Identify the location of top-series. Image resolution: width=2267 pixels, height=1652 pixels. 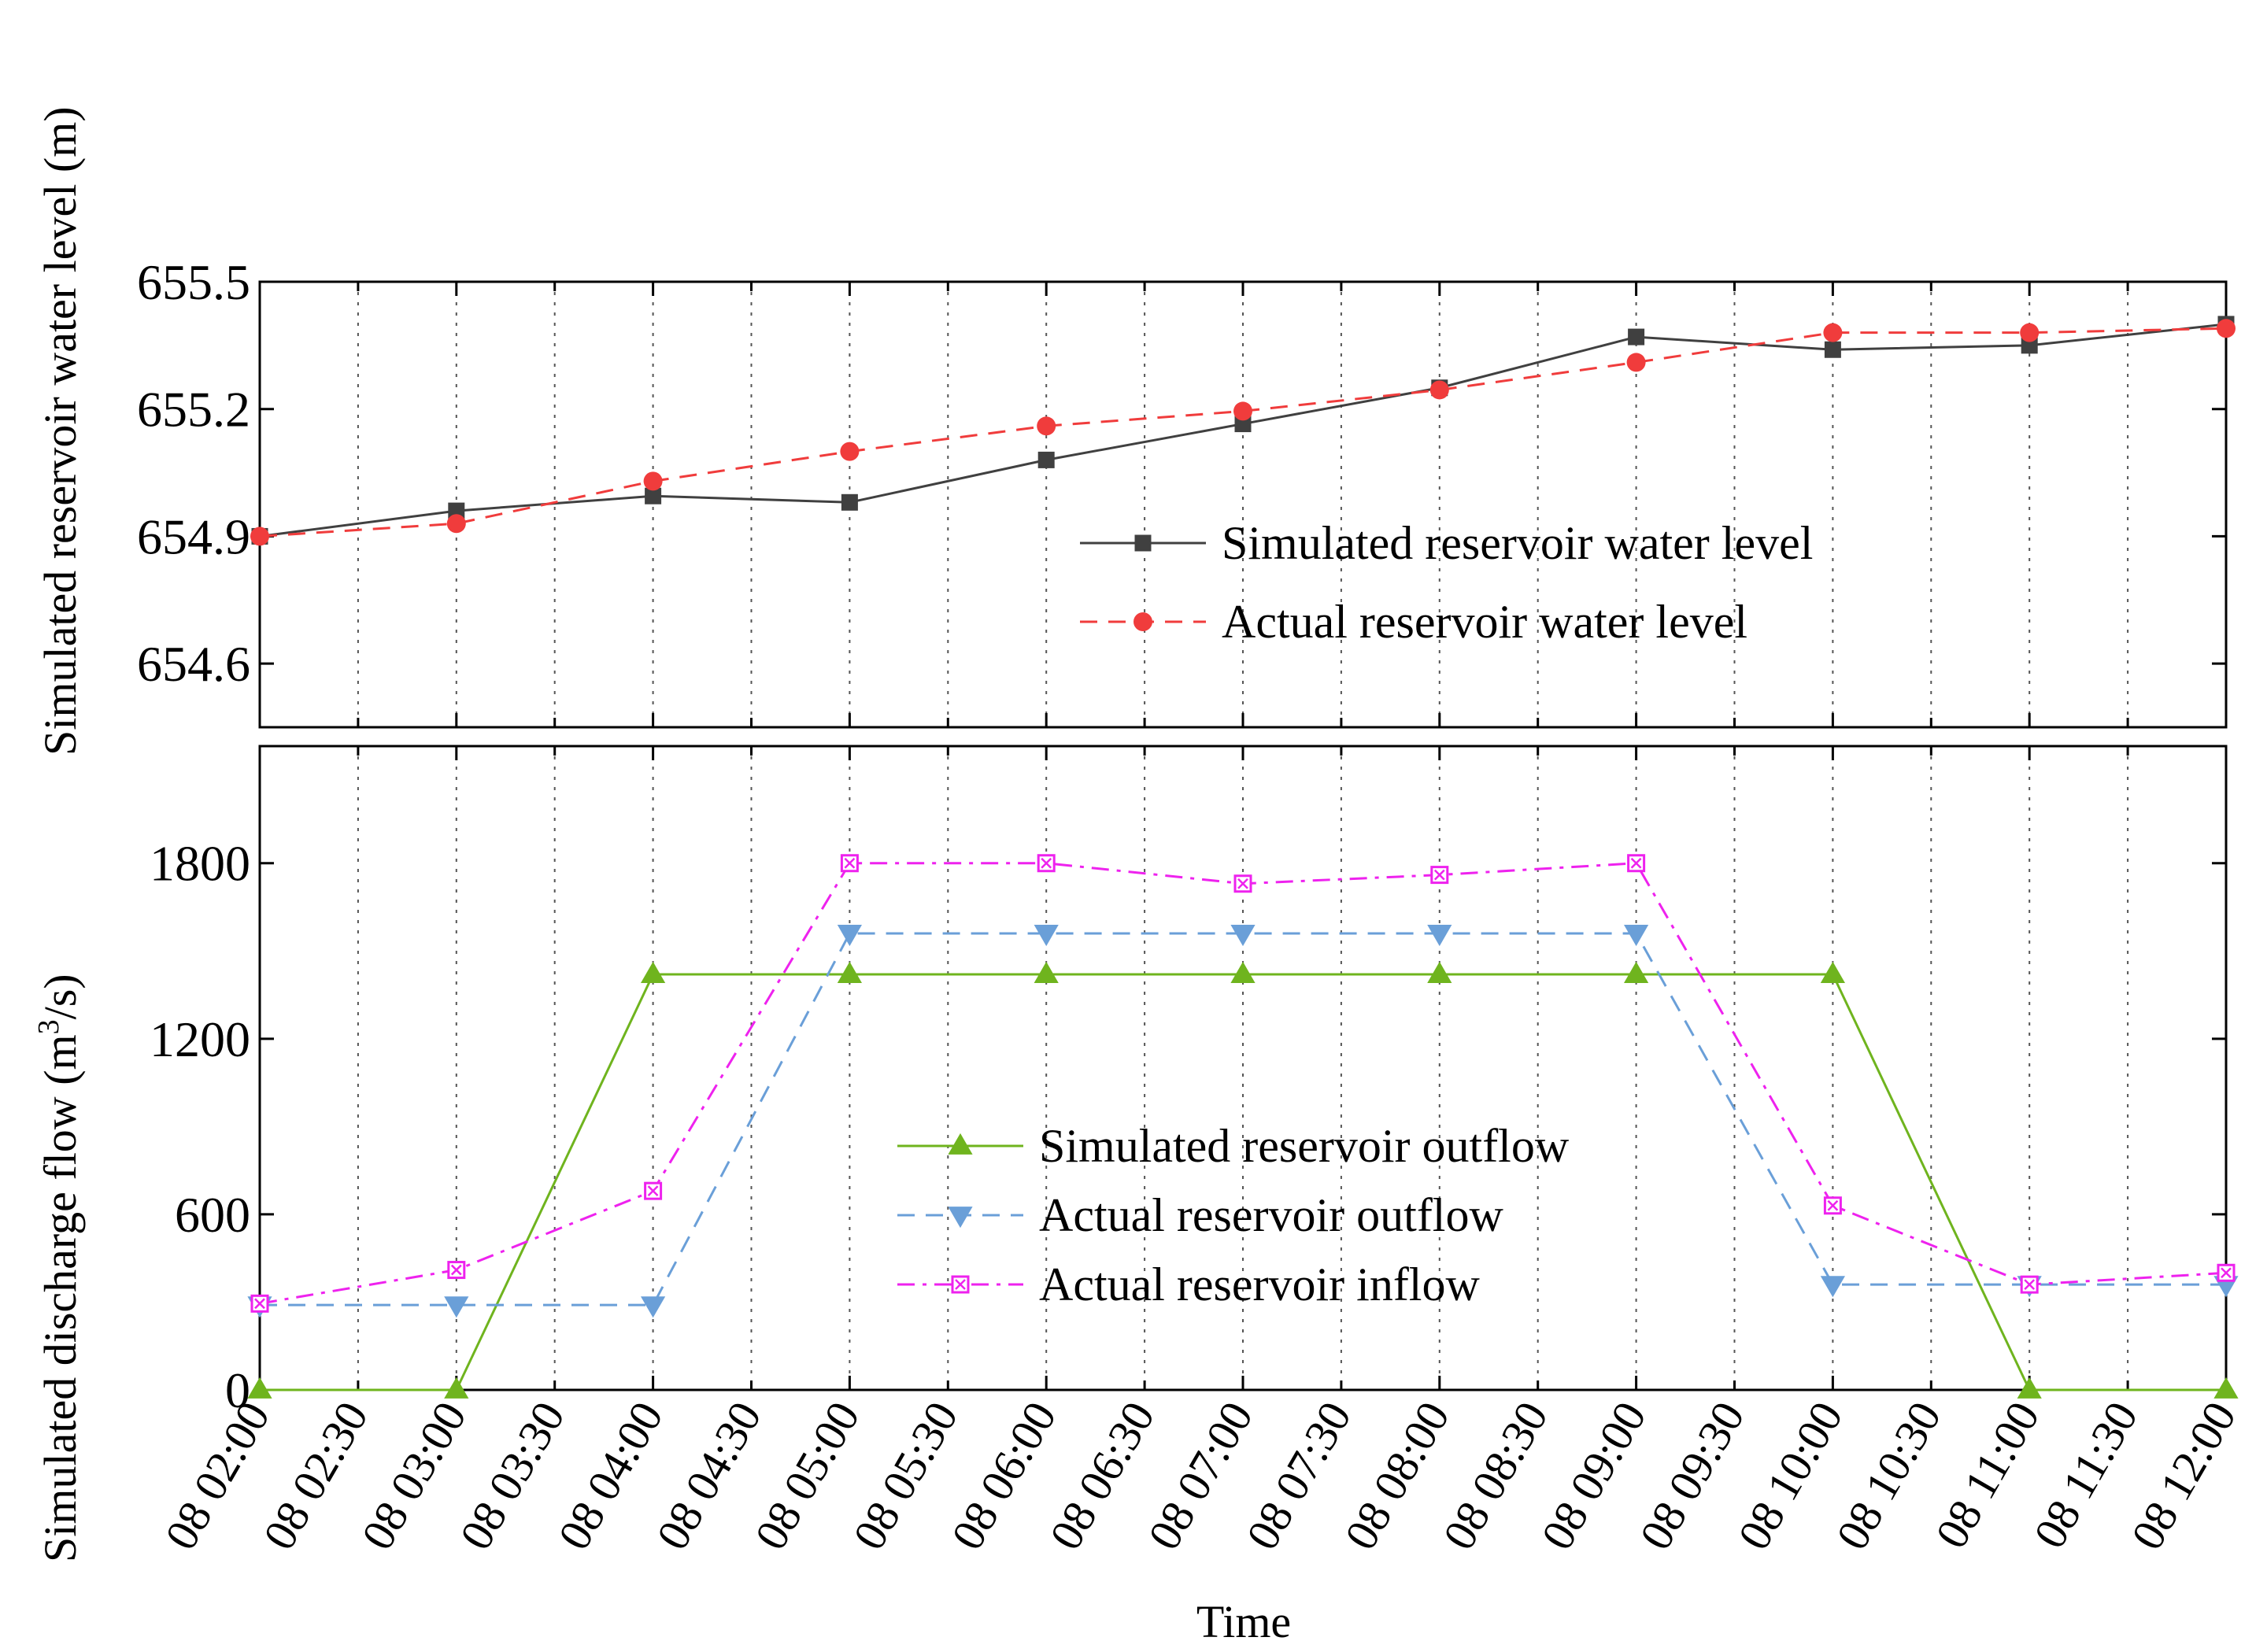
(1243, 431).